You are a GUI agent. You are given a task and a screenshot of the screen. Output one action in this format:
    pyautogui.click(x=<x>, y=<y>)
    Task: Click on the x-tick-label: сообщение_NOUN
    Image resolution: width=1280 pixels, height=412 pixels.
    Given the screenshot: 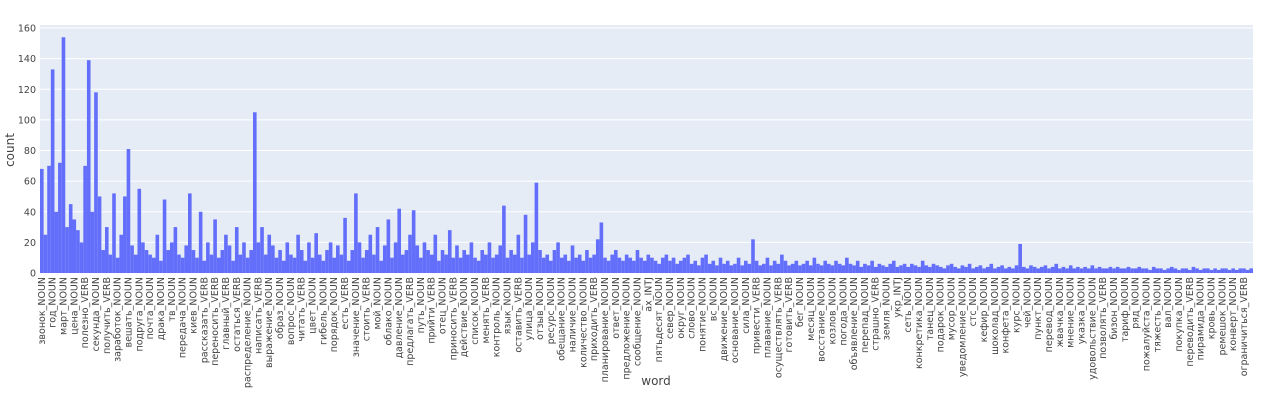 What is the action you would take?
    pyautogui.click(x=637, y=321)
    